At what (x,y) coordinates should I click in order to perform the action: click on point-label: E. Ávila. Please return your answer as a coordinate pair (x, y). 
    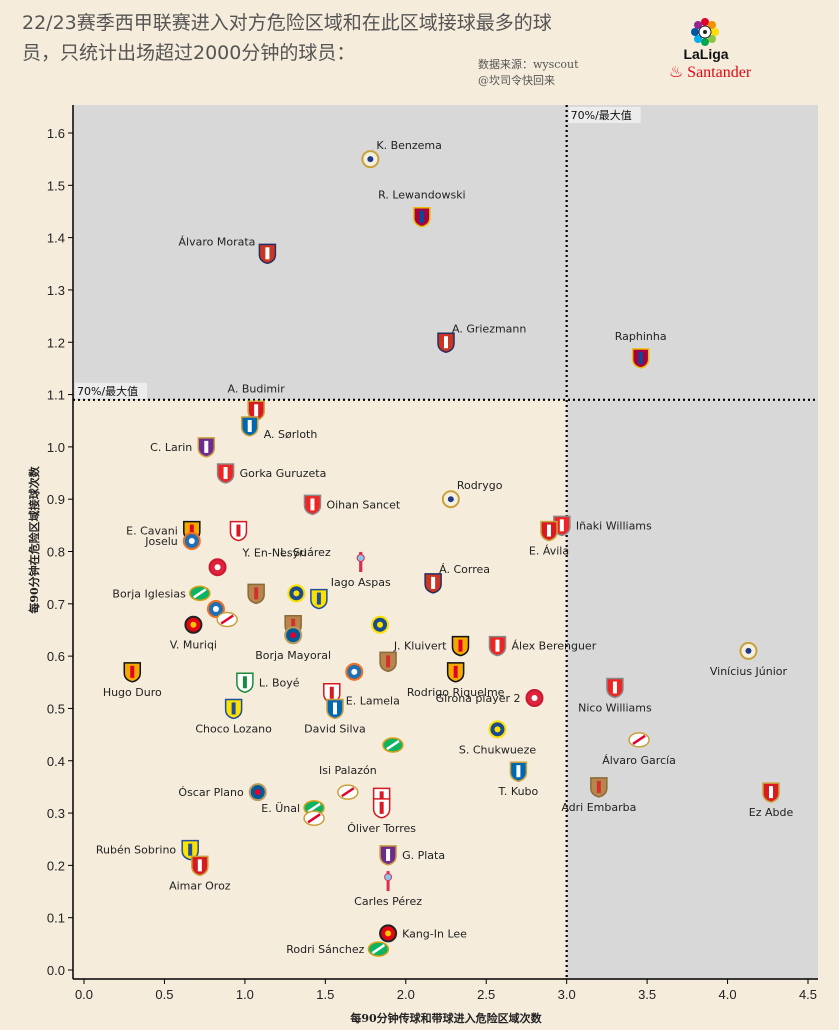
    Looking at the image, I should click on (549, 551).